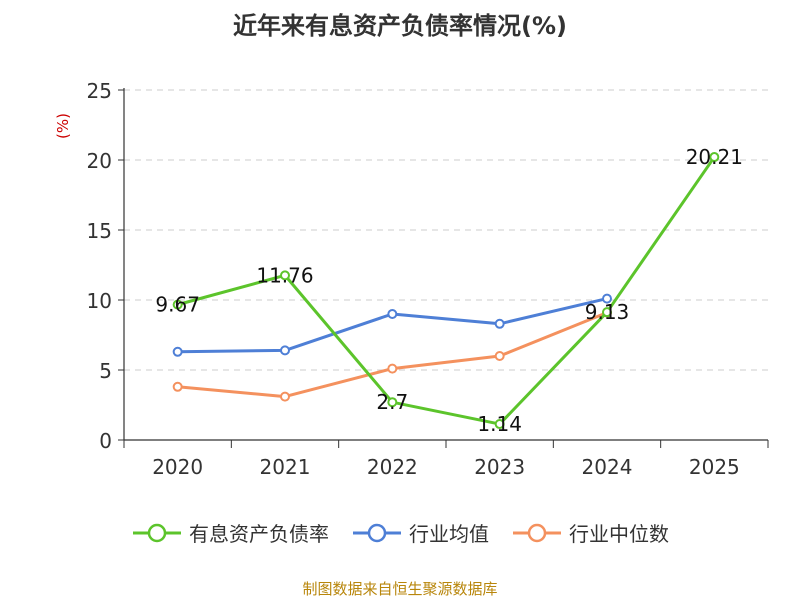  Describe the element at coordinates (446, 467) in the screenshot. I see `x-tick-labels: 2020 2021 2022 2023 2024 2025` at that location.